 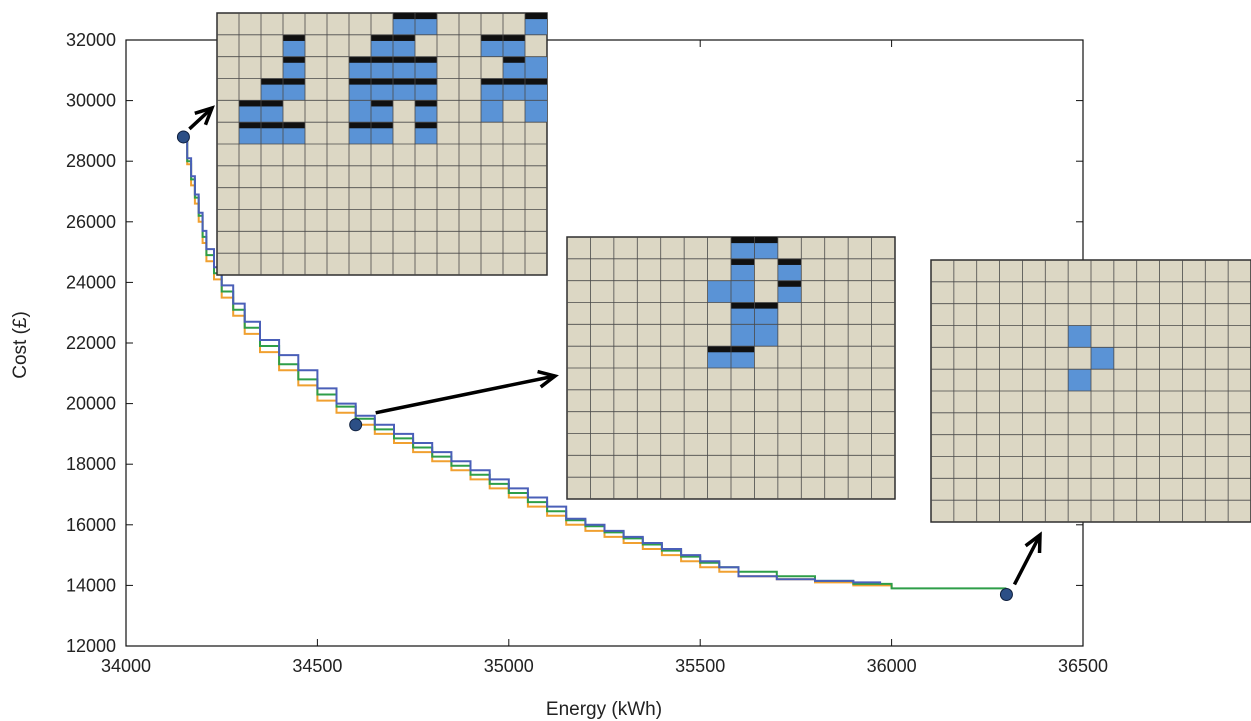 I want to click on y-tick-label: 20000, so click(x=91, y=404).